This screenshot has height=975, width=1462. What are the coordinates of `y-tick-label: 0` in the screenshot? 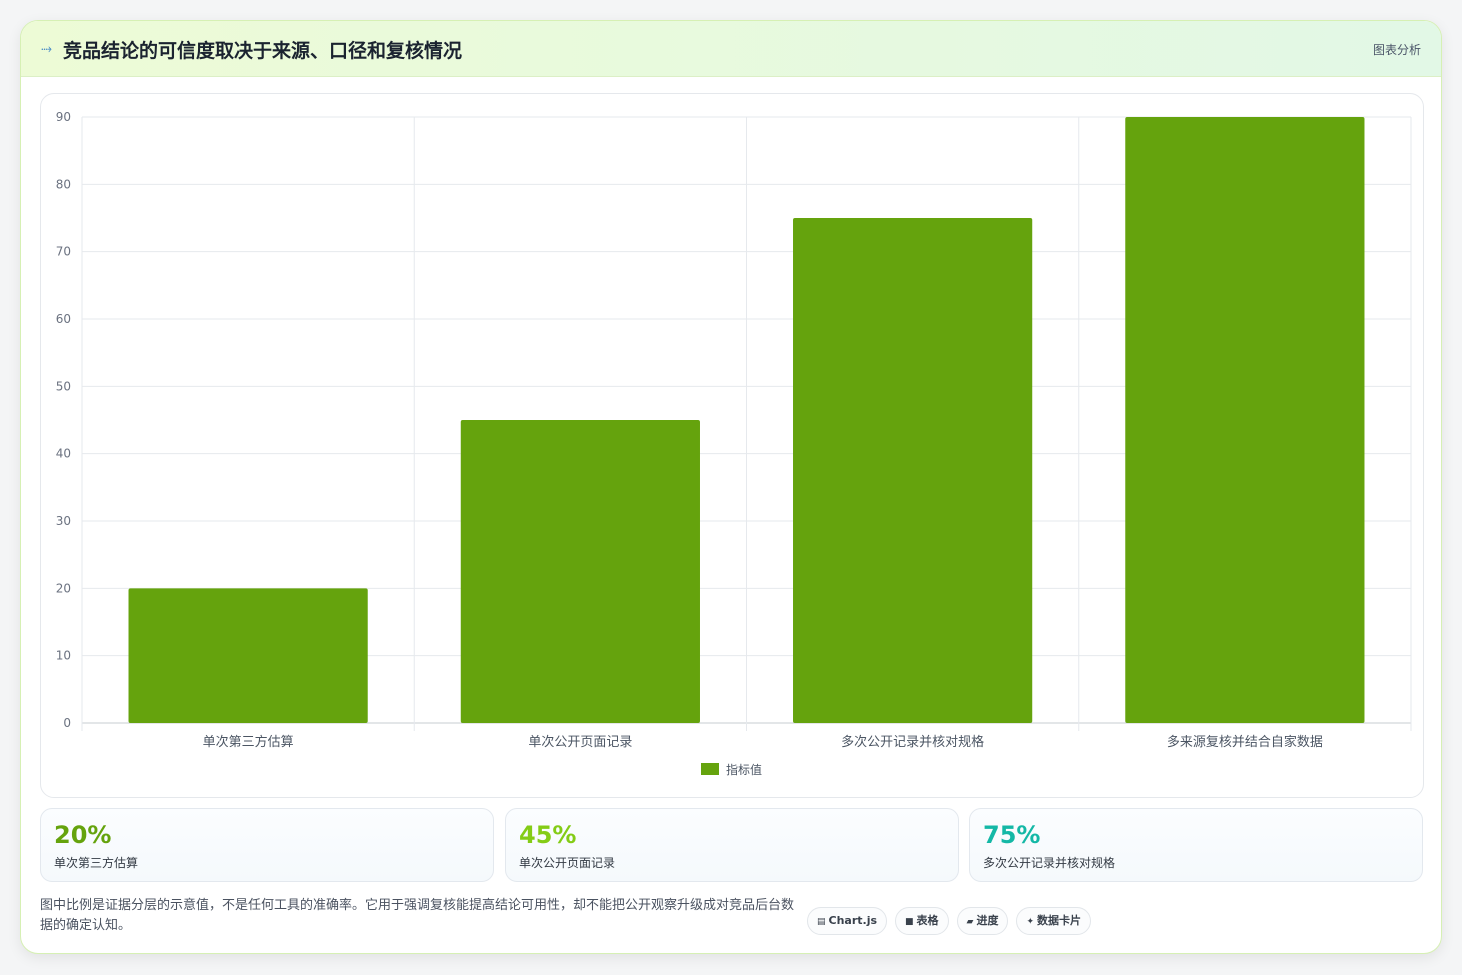 It's located at (67, 723).